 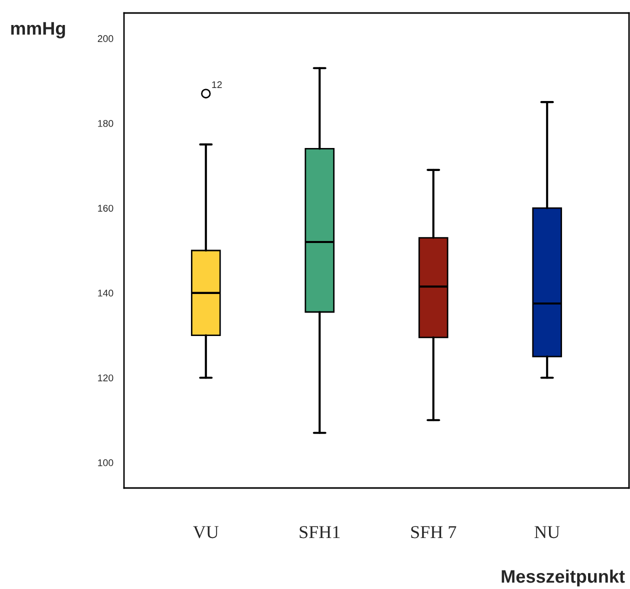 I want to click on y-tick-label: 120, so click(x=106, y=378).